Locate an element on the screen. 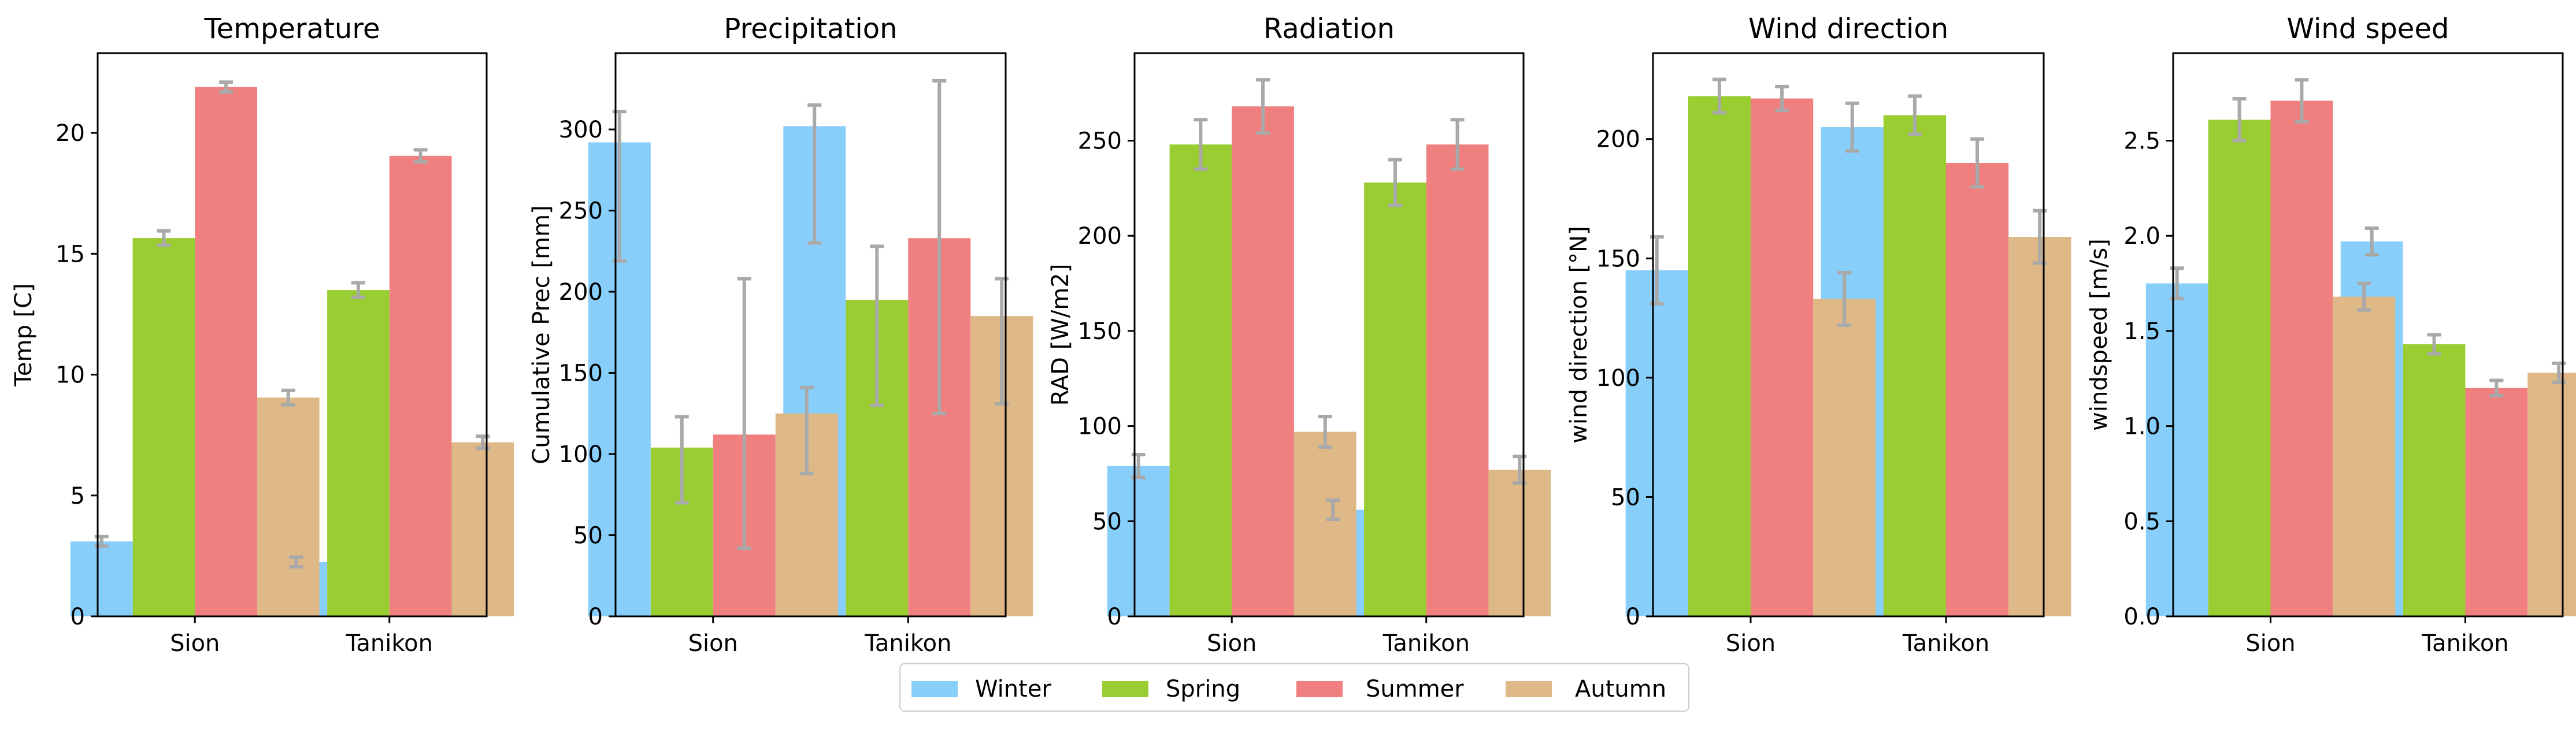 Image resolution: width=2576 pixels, height=729 pixels. bar-autumn-sion is located at coordinates (1844, 458).